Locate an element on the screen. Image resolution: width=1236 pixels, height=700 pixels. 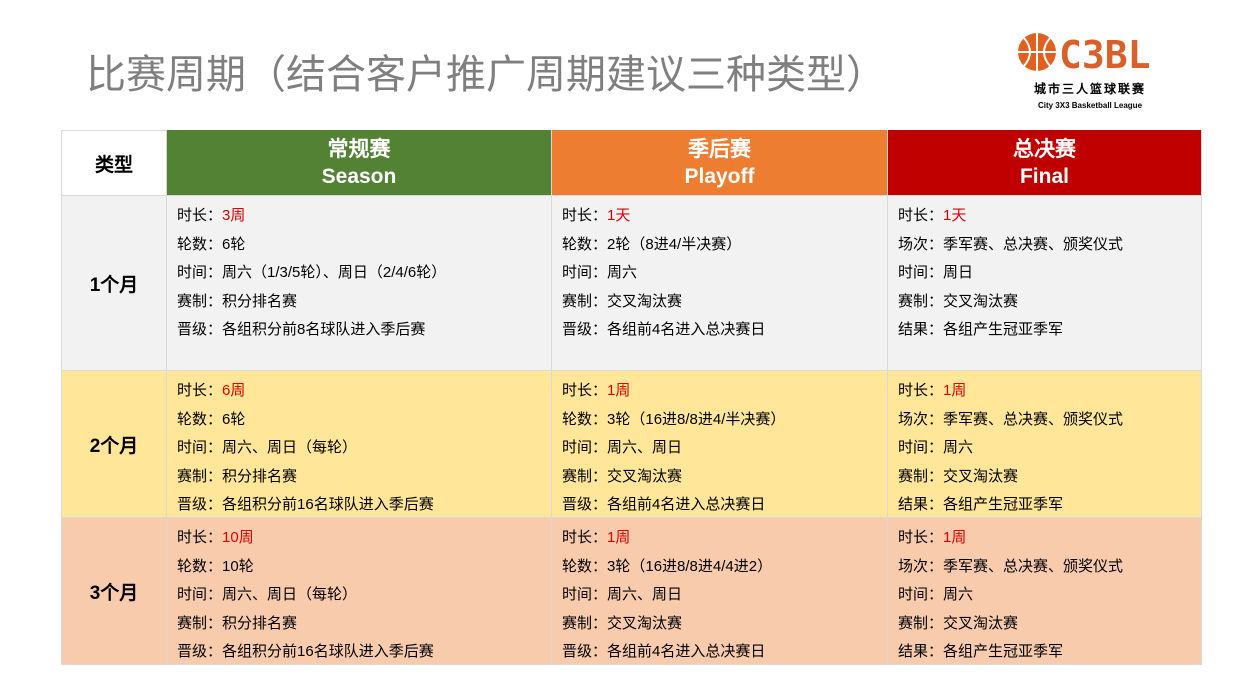
column-title-en: Season is located at coordinates (359, 176).